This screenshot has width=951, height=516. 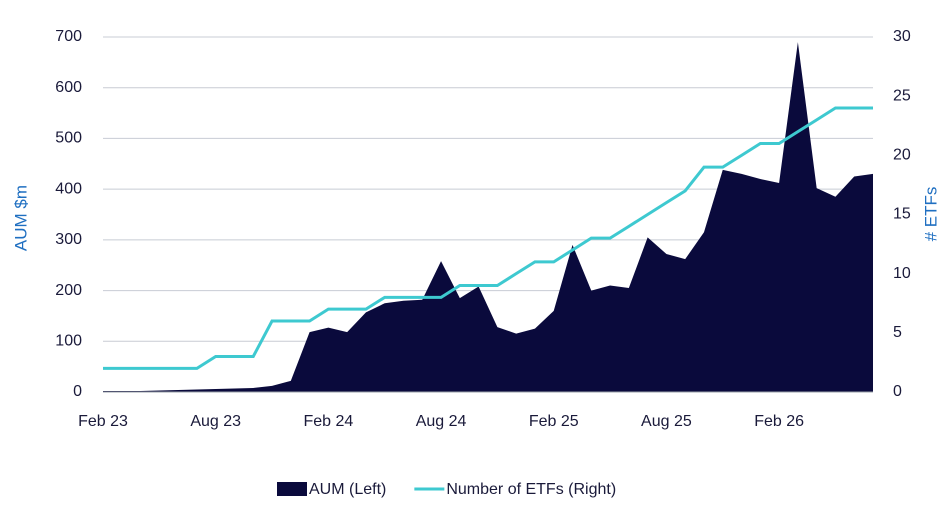 I want to click on legend-label: AUM (Left), so click(x=347, y=489).